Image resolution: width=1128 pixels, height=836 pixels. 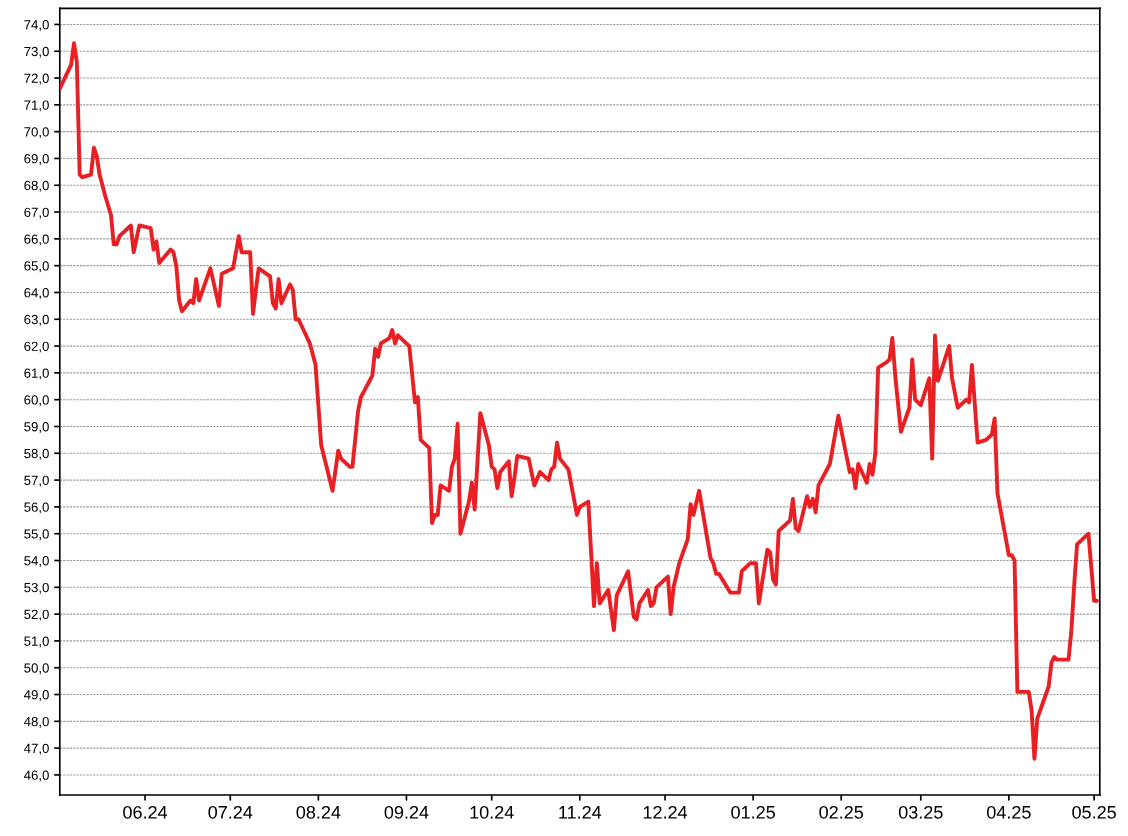 What do you see at coordinates (665, 812) in the screenshot?
I see `x-tick-label: 12.24` at bounding box center [665, 812].